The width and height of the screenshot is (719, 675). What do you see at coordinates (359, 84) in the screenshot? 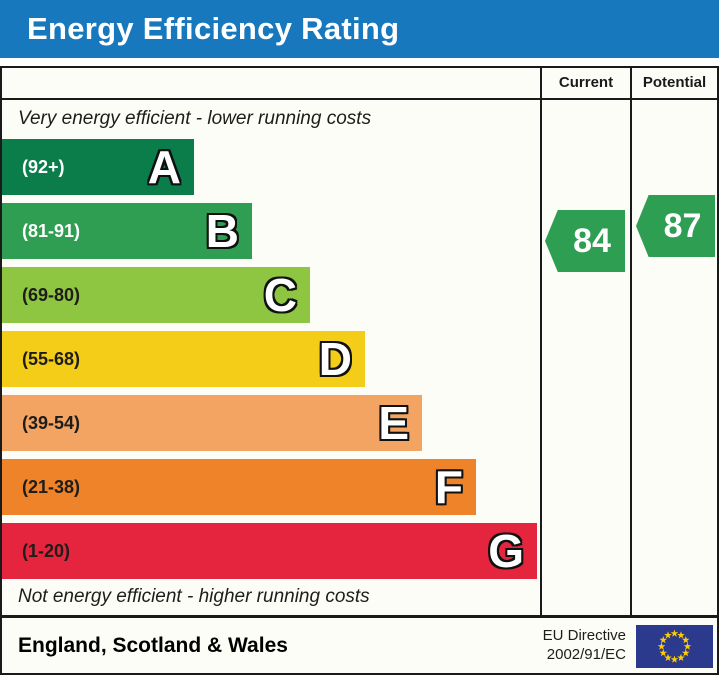
I see `column-header-row: Current Potential` at bounding box center [359, 84].